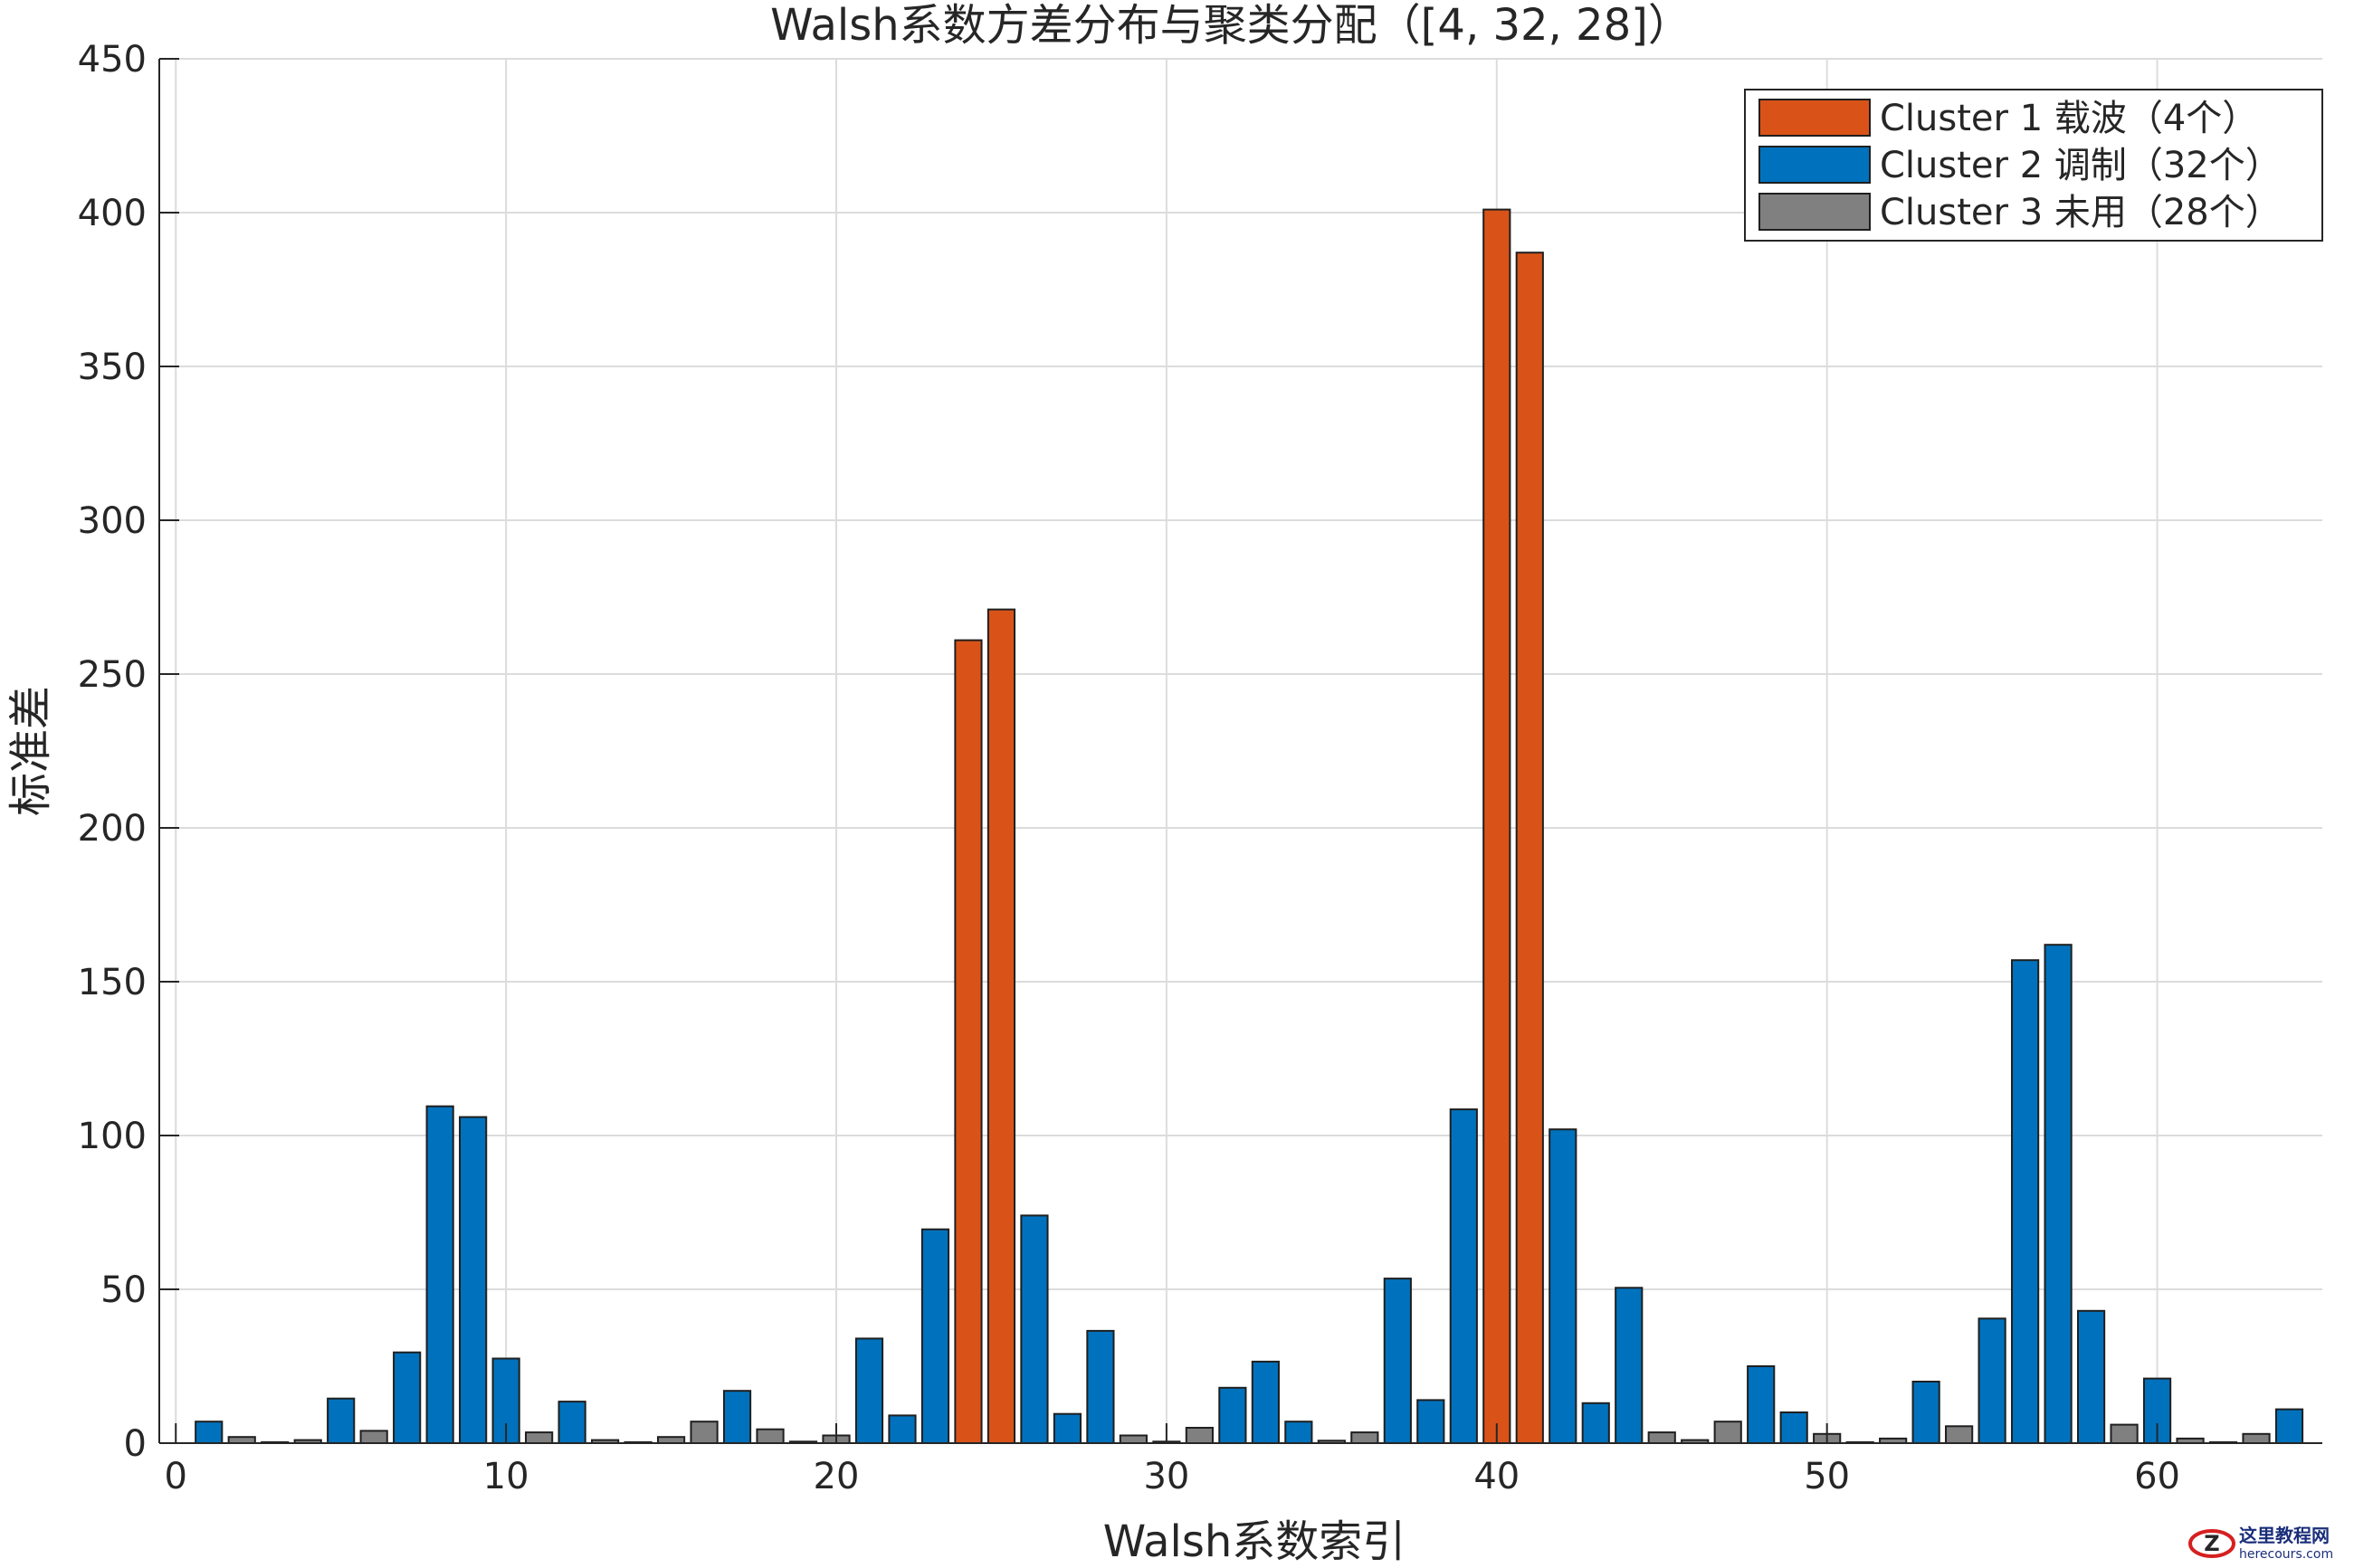 The width and height of the screenshot is (2354, 1568). What do you see at coordinates (1827, 1476) in the screenshot?
I see `x-tick-label: 50` at bounding box center [1827, 1476].